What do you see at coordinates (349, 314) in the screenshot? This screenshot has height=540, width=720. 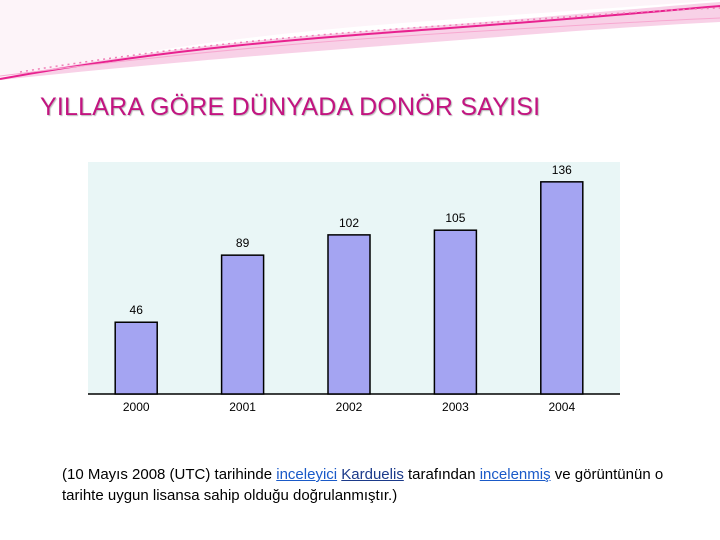 I see `bar-2002` at bounding box center [349, 314].